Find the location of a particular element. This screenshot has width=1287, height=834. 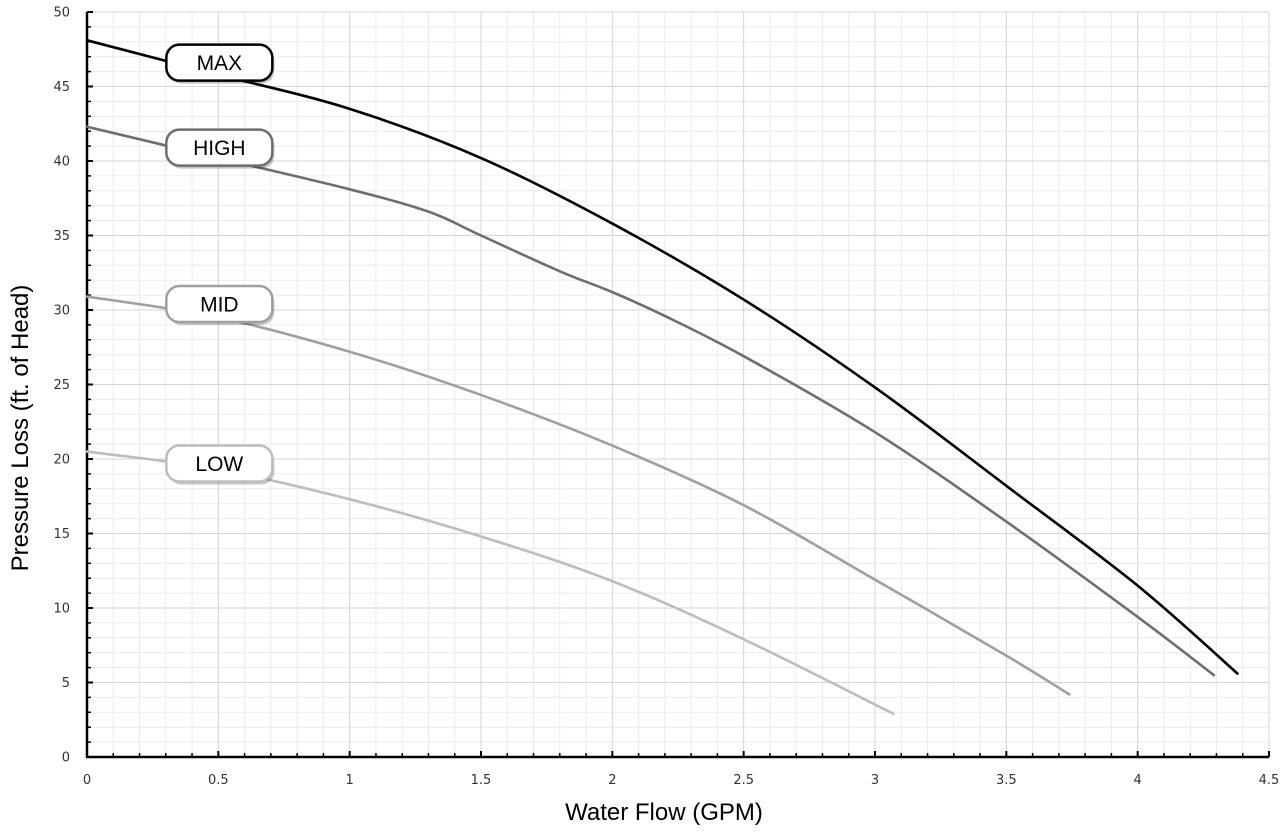

x-tick-label: 1 is located at coordinates (350, 780).